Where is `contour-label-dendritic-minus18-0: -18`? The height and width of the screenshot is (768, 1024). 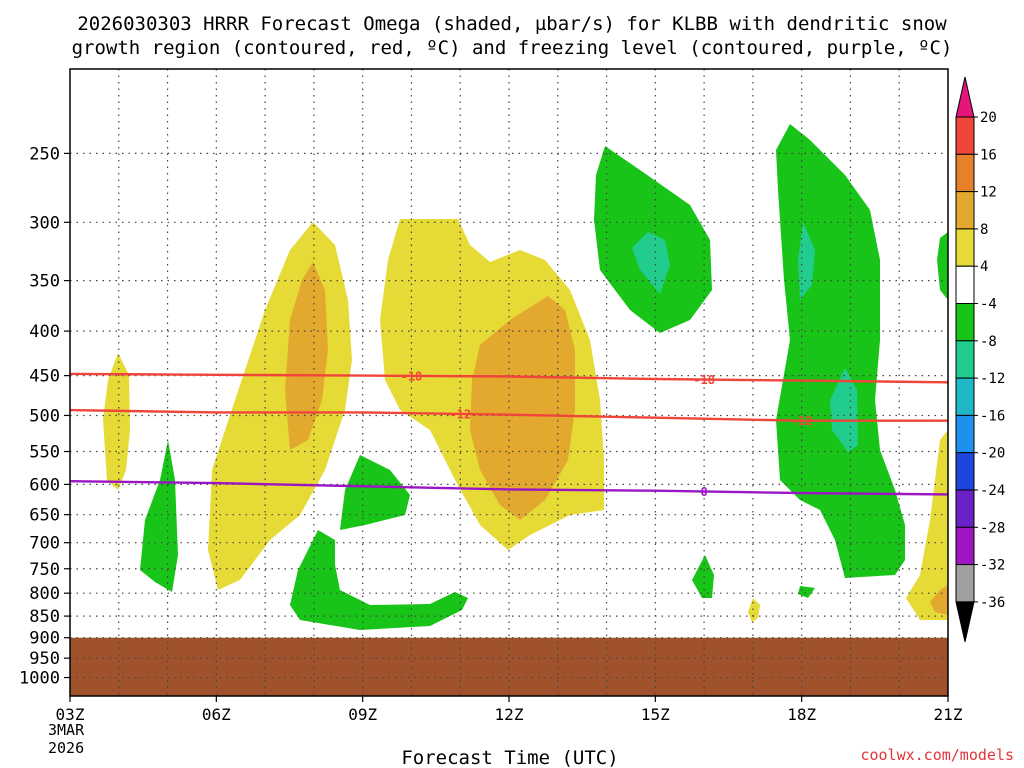 contour-label-dendritic-minus18-0: -18 is located at coordinates (412, 376).